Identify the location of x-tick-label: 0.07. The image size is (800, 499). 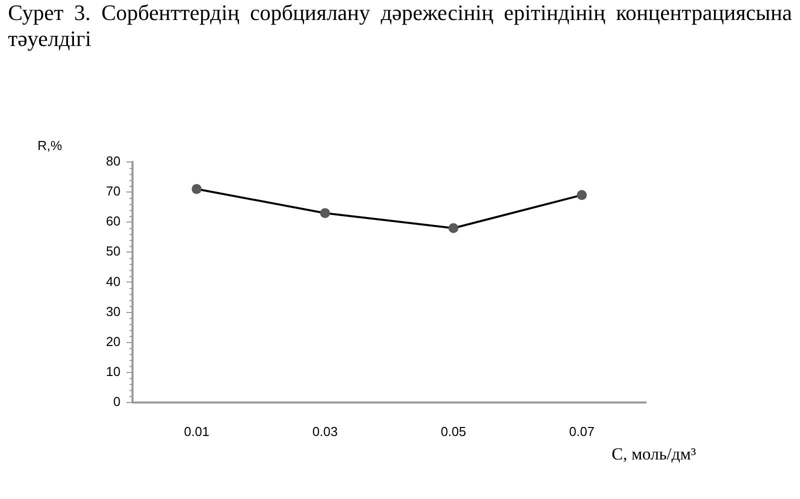
(581, 431).